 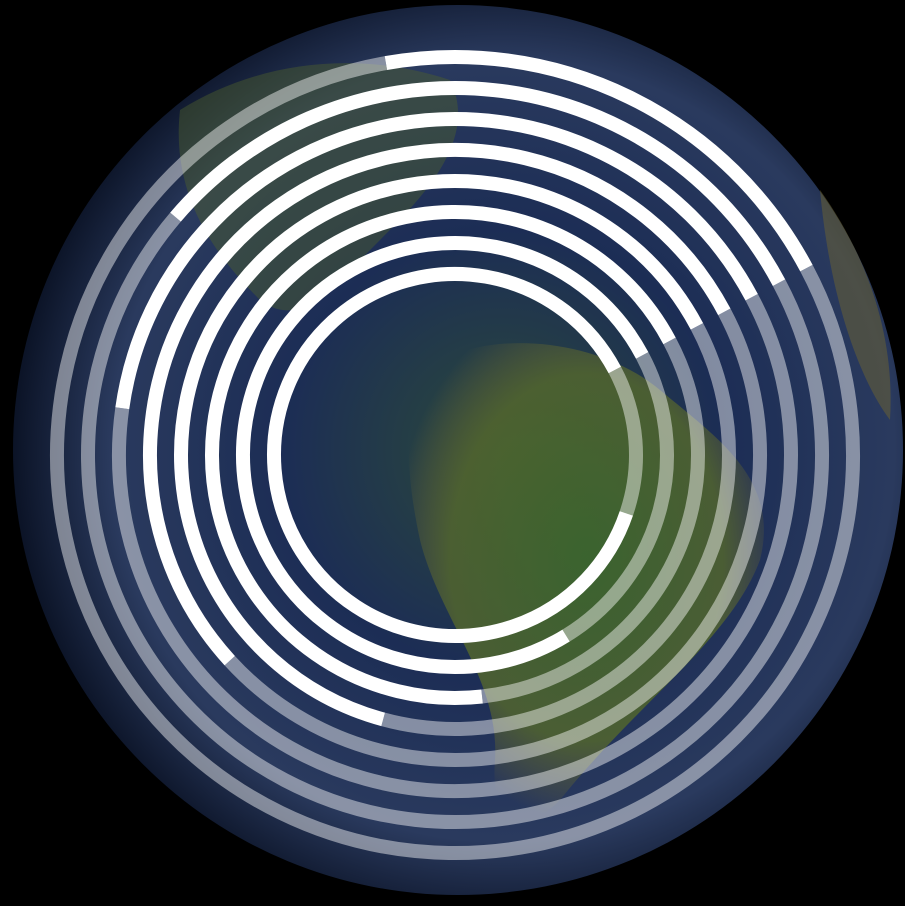 I want to click on ring-bar, so click(x=598, y=161).